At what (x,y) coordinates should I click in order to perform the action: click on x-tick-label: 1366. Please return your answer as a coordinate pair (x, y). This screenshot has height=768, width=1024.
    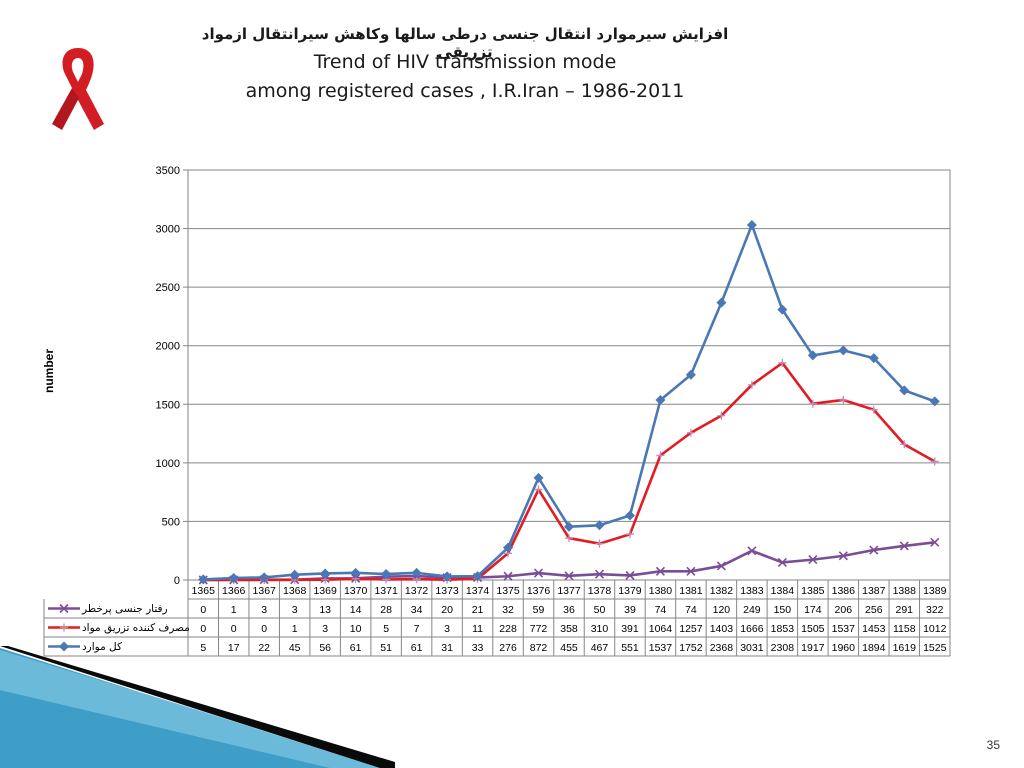
    Looking at the image, I should click on (234, 591).